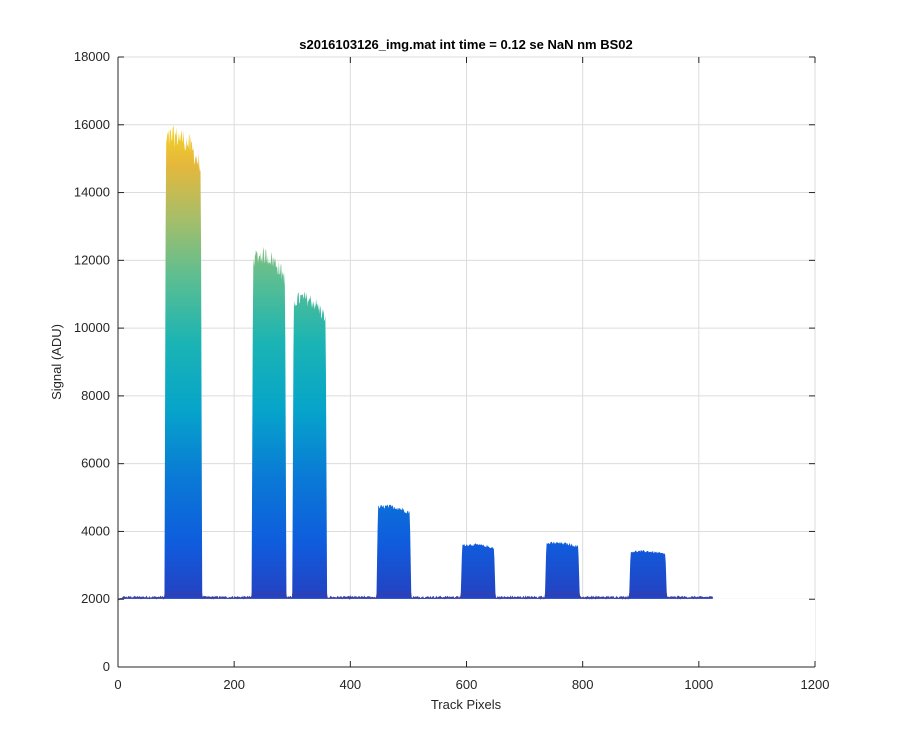 The image size is (900, 750). I want to click on x-tick-label: 1000, so click(698, 684).